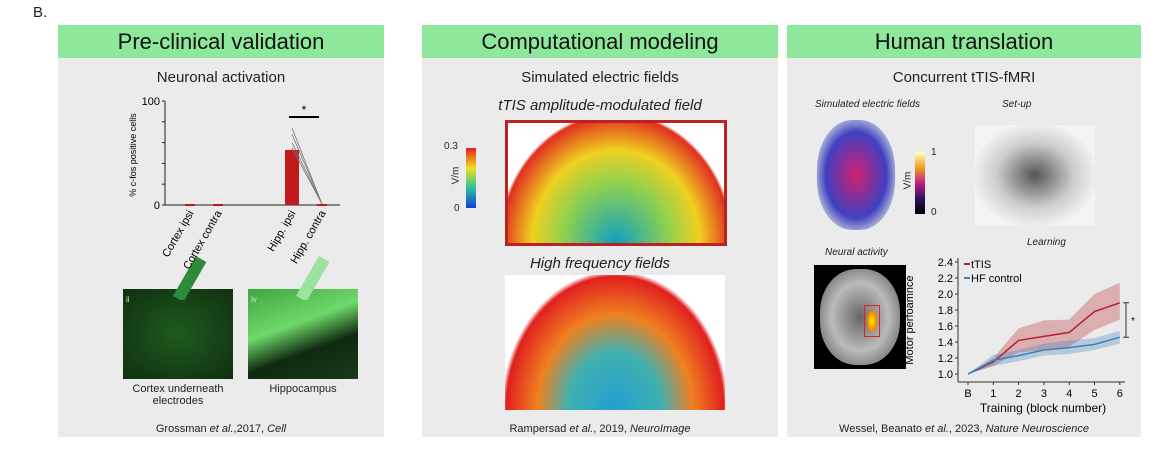 This screenshot has height=463, width=1167. Describe the element at coordinates (221, 41) in the screenshot. I see `panel-title: Pre-clinical validation` at that location.